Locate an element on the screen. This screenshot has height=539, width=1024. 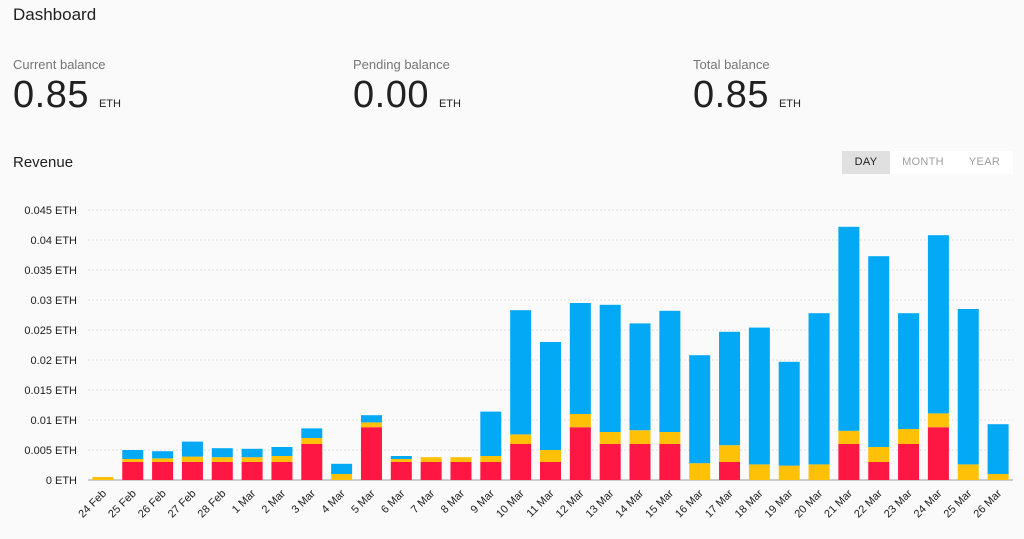
x-tick-label: 12 Mar is located at coordinates (570, 503).